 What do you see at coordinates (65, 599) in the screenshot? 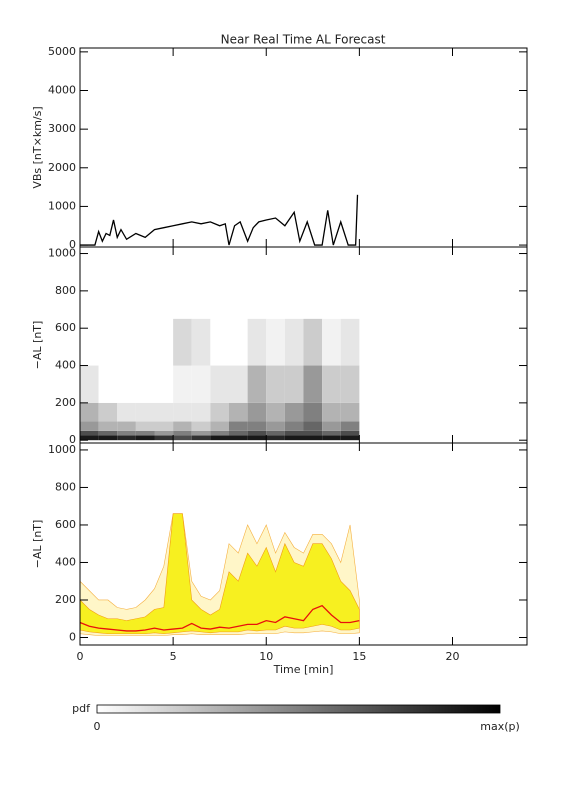
I see `y-tick-label: 200` at bounding box center [65, 599].